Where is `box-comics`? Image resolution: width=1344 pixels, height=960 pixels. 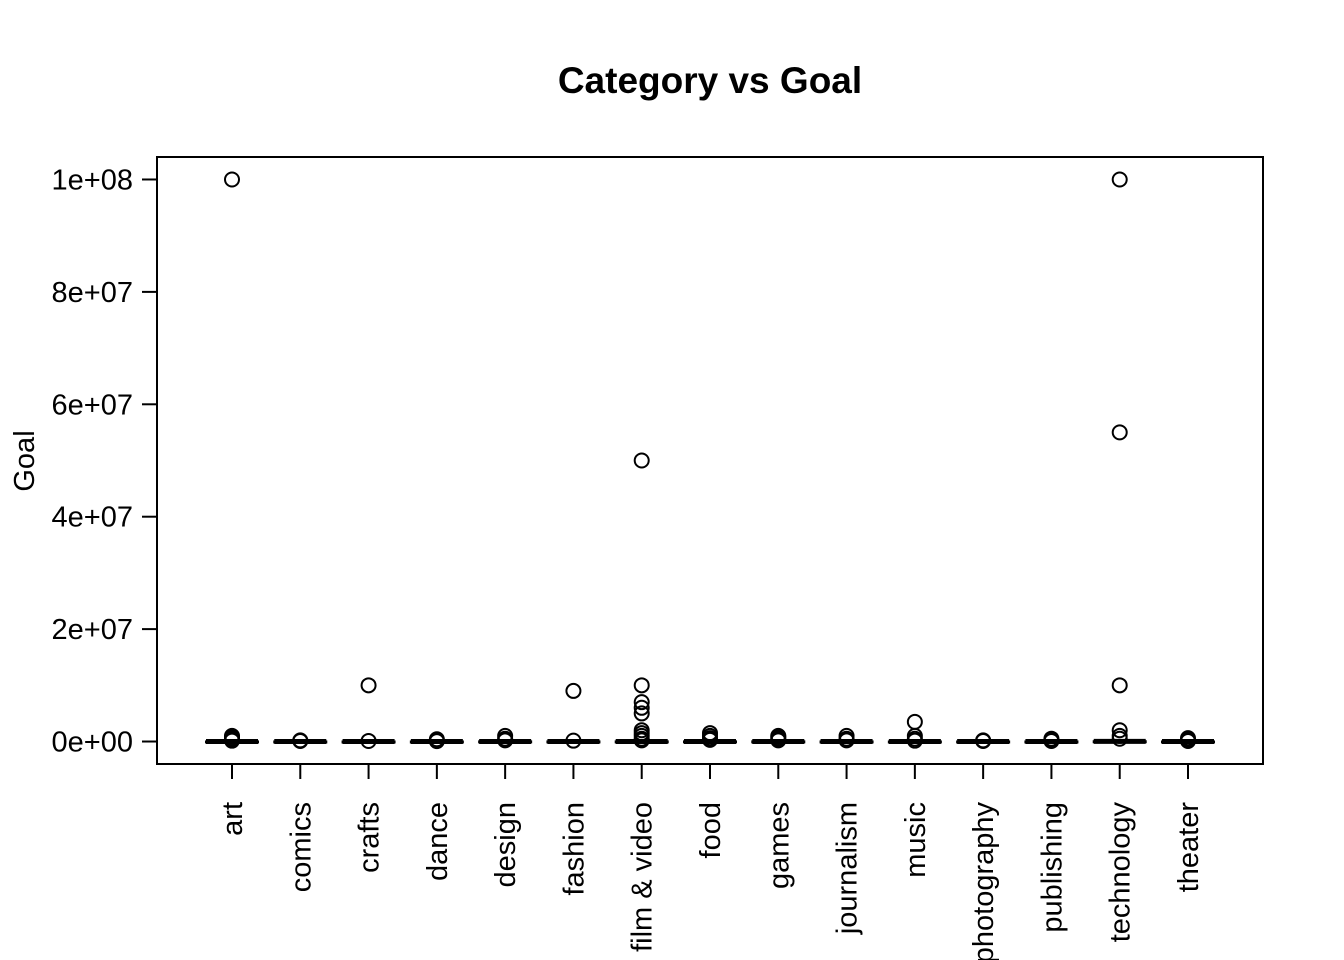 box-comics is located at coordinates (300, 740).